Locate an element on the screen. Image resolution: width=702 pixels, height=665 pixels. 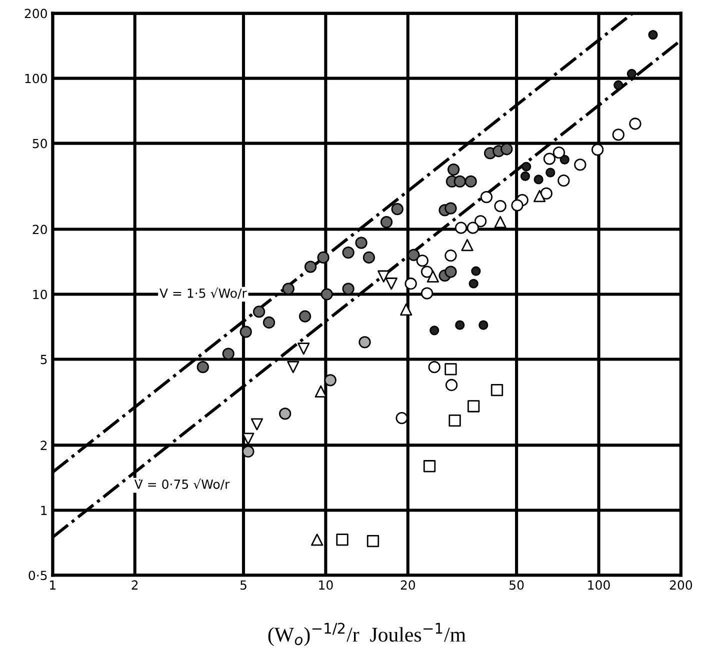
x-tick-label: 50 is located at coordinates (517, 585).